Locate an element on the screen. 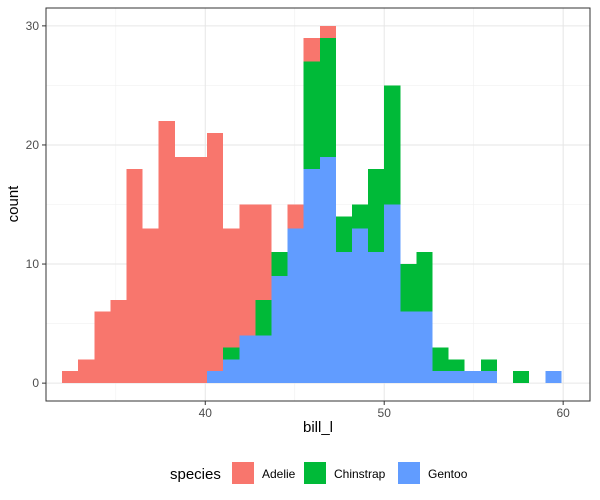 This screenshot has width=600, height=500. y-tick-label: 0 is located at coordinates (35, 383).